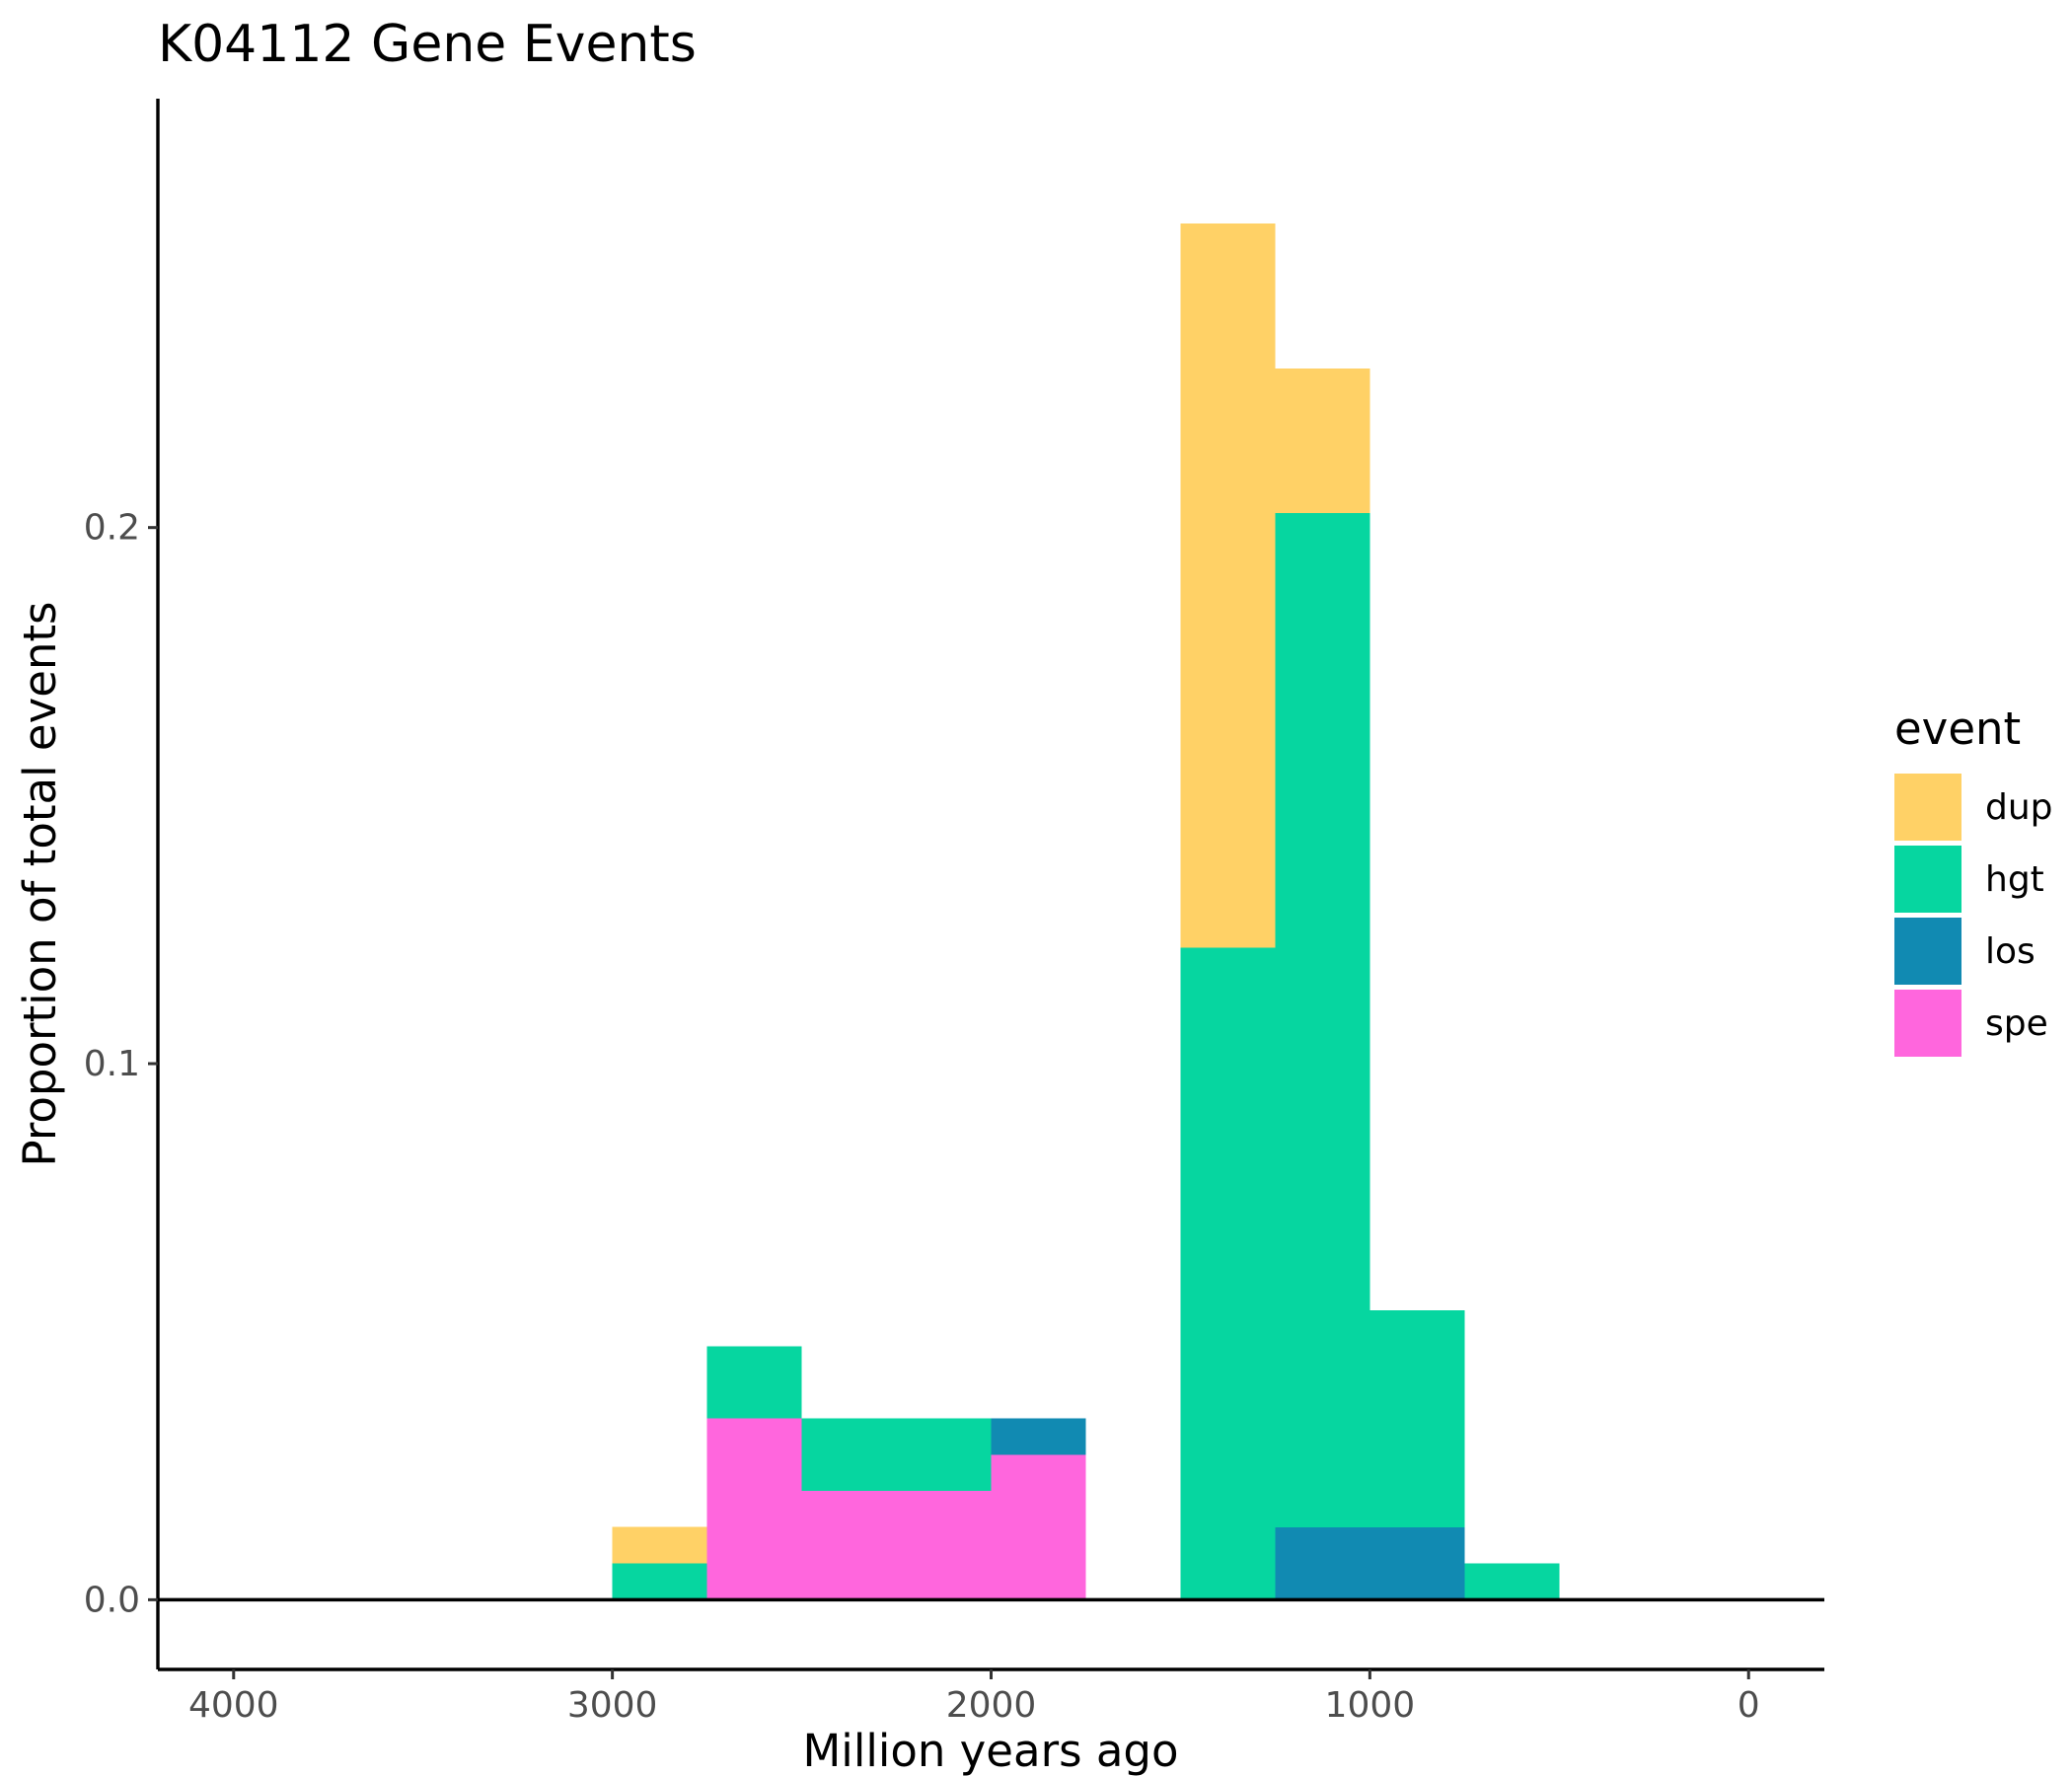 The width and height of the screenshot is (2072, 1776). What do you see at coordinates (1371, 1706) in the screenshot?
I see `x-tick-label: 1000` at bounding box center [1371, 1706].